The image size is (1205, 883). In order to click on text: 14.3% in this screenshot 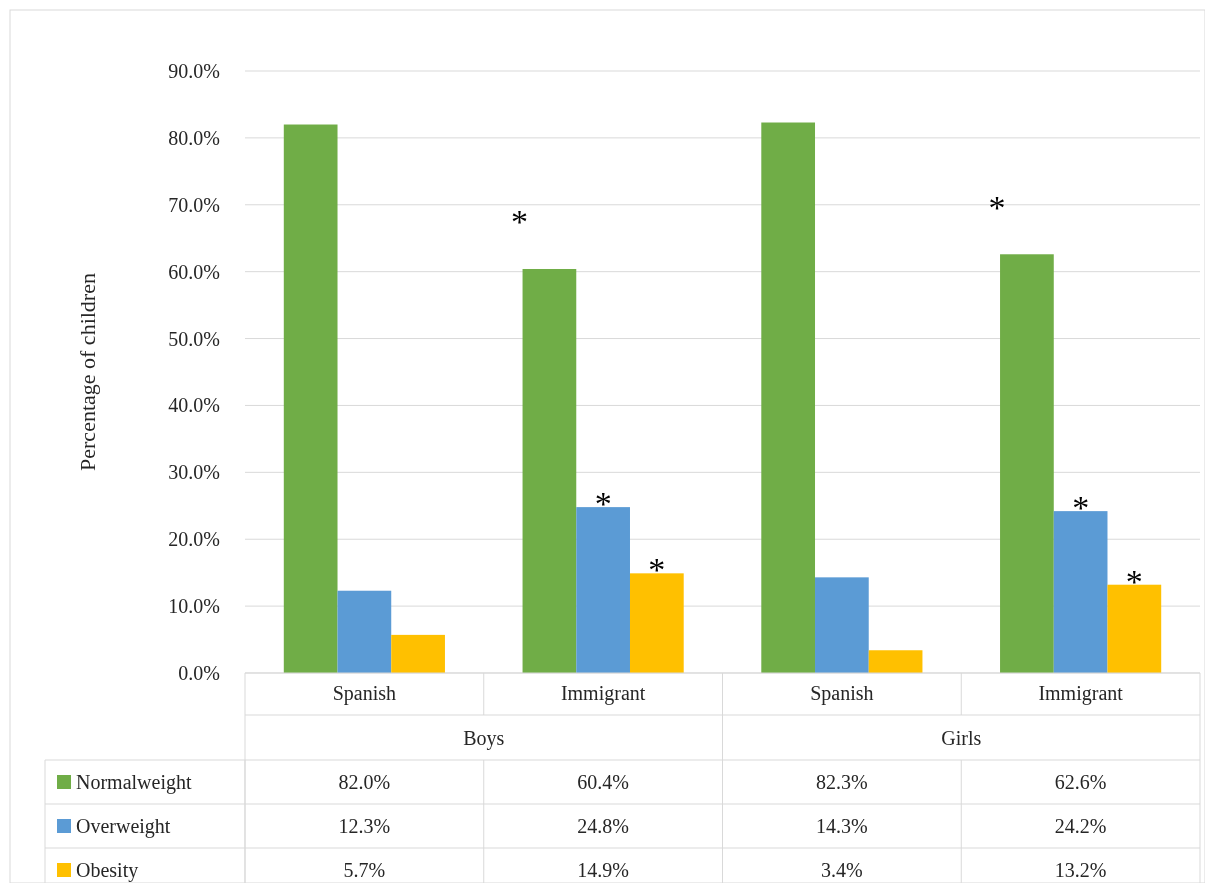, I will do `click(842, 826)`.